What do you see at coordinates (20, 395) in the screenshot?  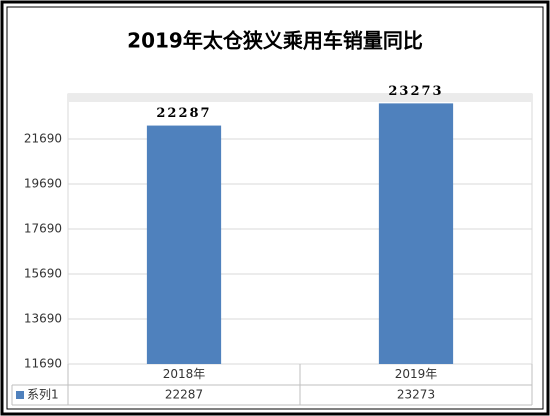 I see `legend-swatch` at bounding box center [20, 395].